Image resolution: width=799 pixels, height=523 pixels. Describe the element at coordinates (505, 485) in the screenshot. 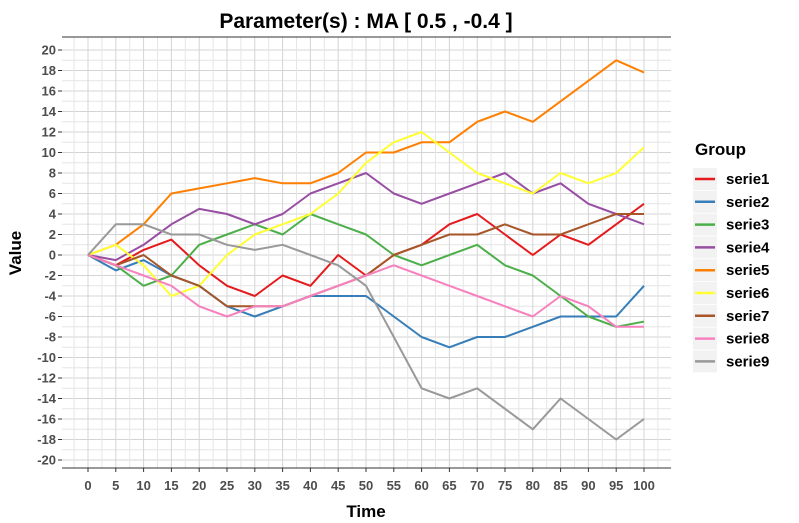

I see `x-tick-label: 75` at that location.